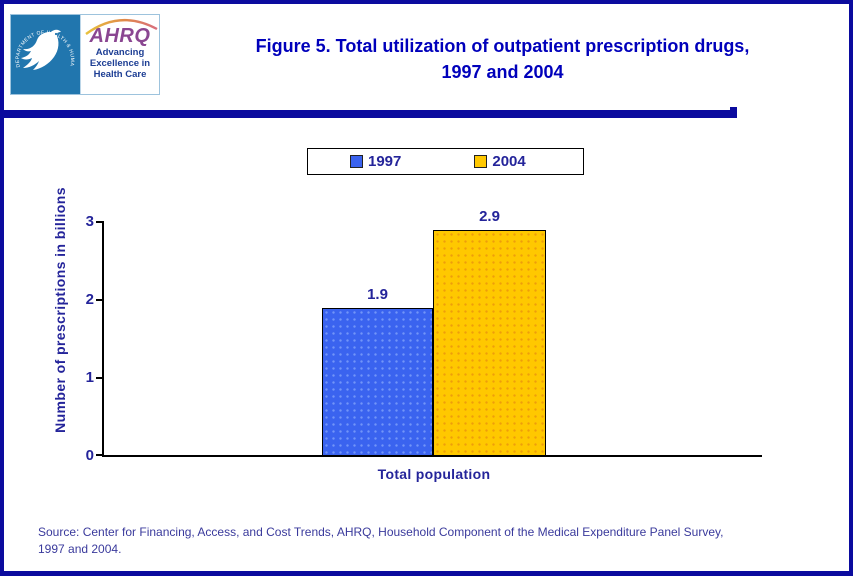 Image resolution: width=853 pixels, height=576 pixels. What do you see at coordinates (103, 339) in the screenshot?
I see `y-axis-line` at bounding box center [103, 339].